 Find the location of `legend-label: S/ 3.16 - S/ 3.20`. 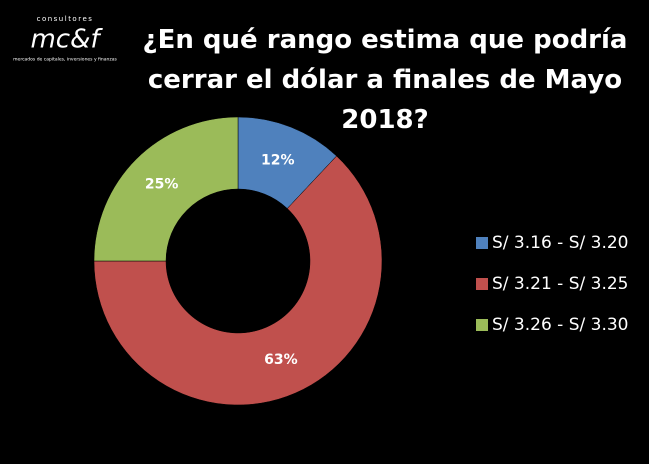

legend-label: S/ 3.16 - S/ 3.20 is located at coordinates (560, 243).